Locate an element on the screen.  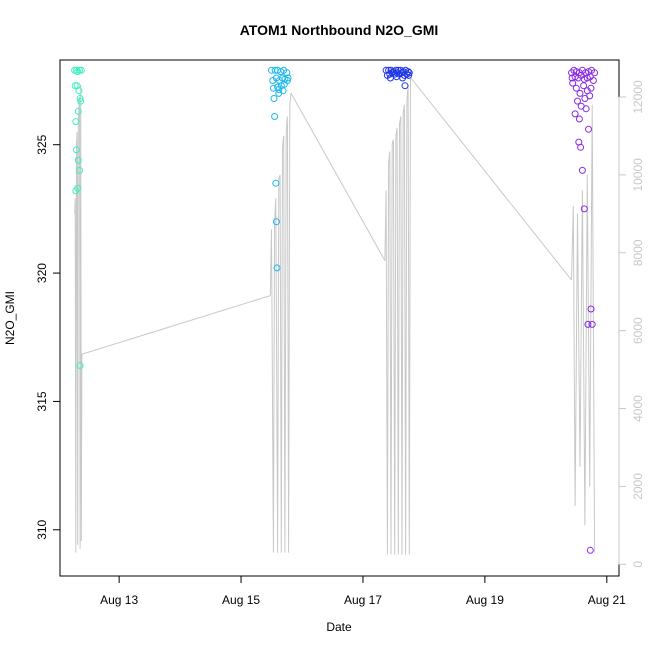
y-tick-label: 325 is located at coordinates (42, 144).